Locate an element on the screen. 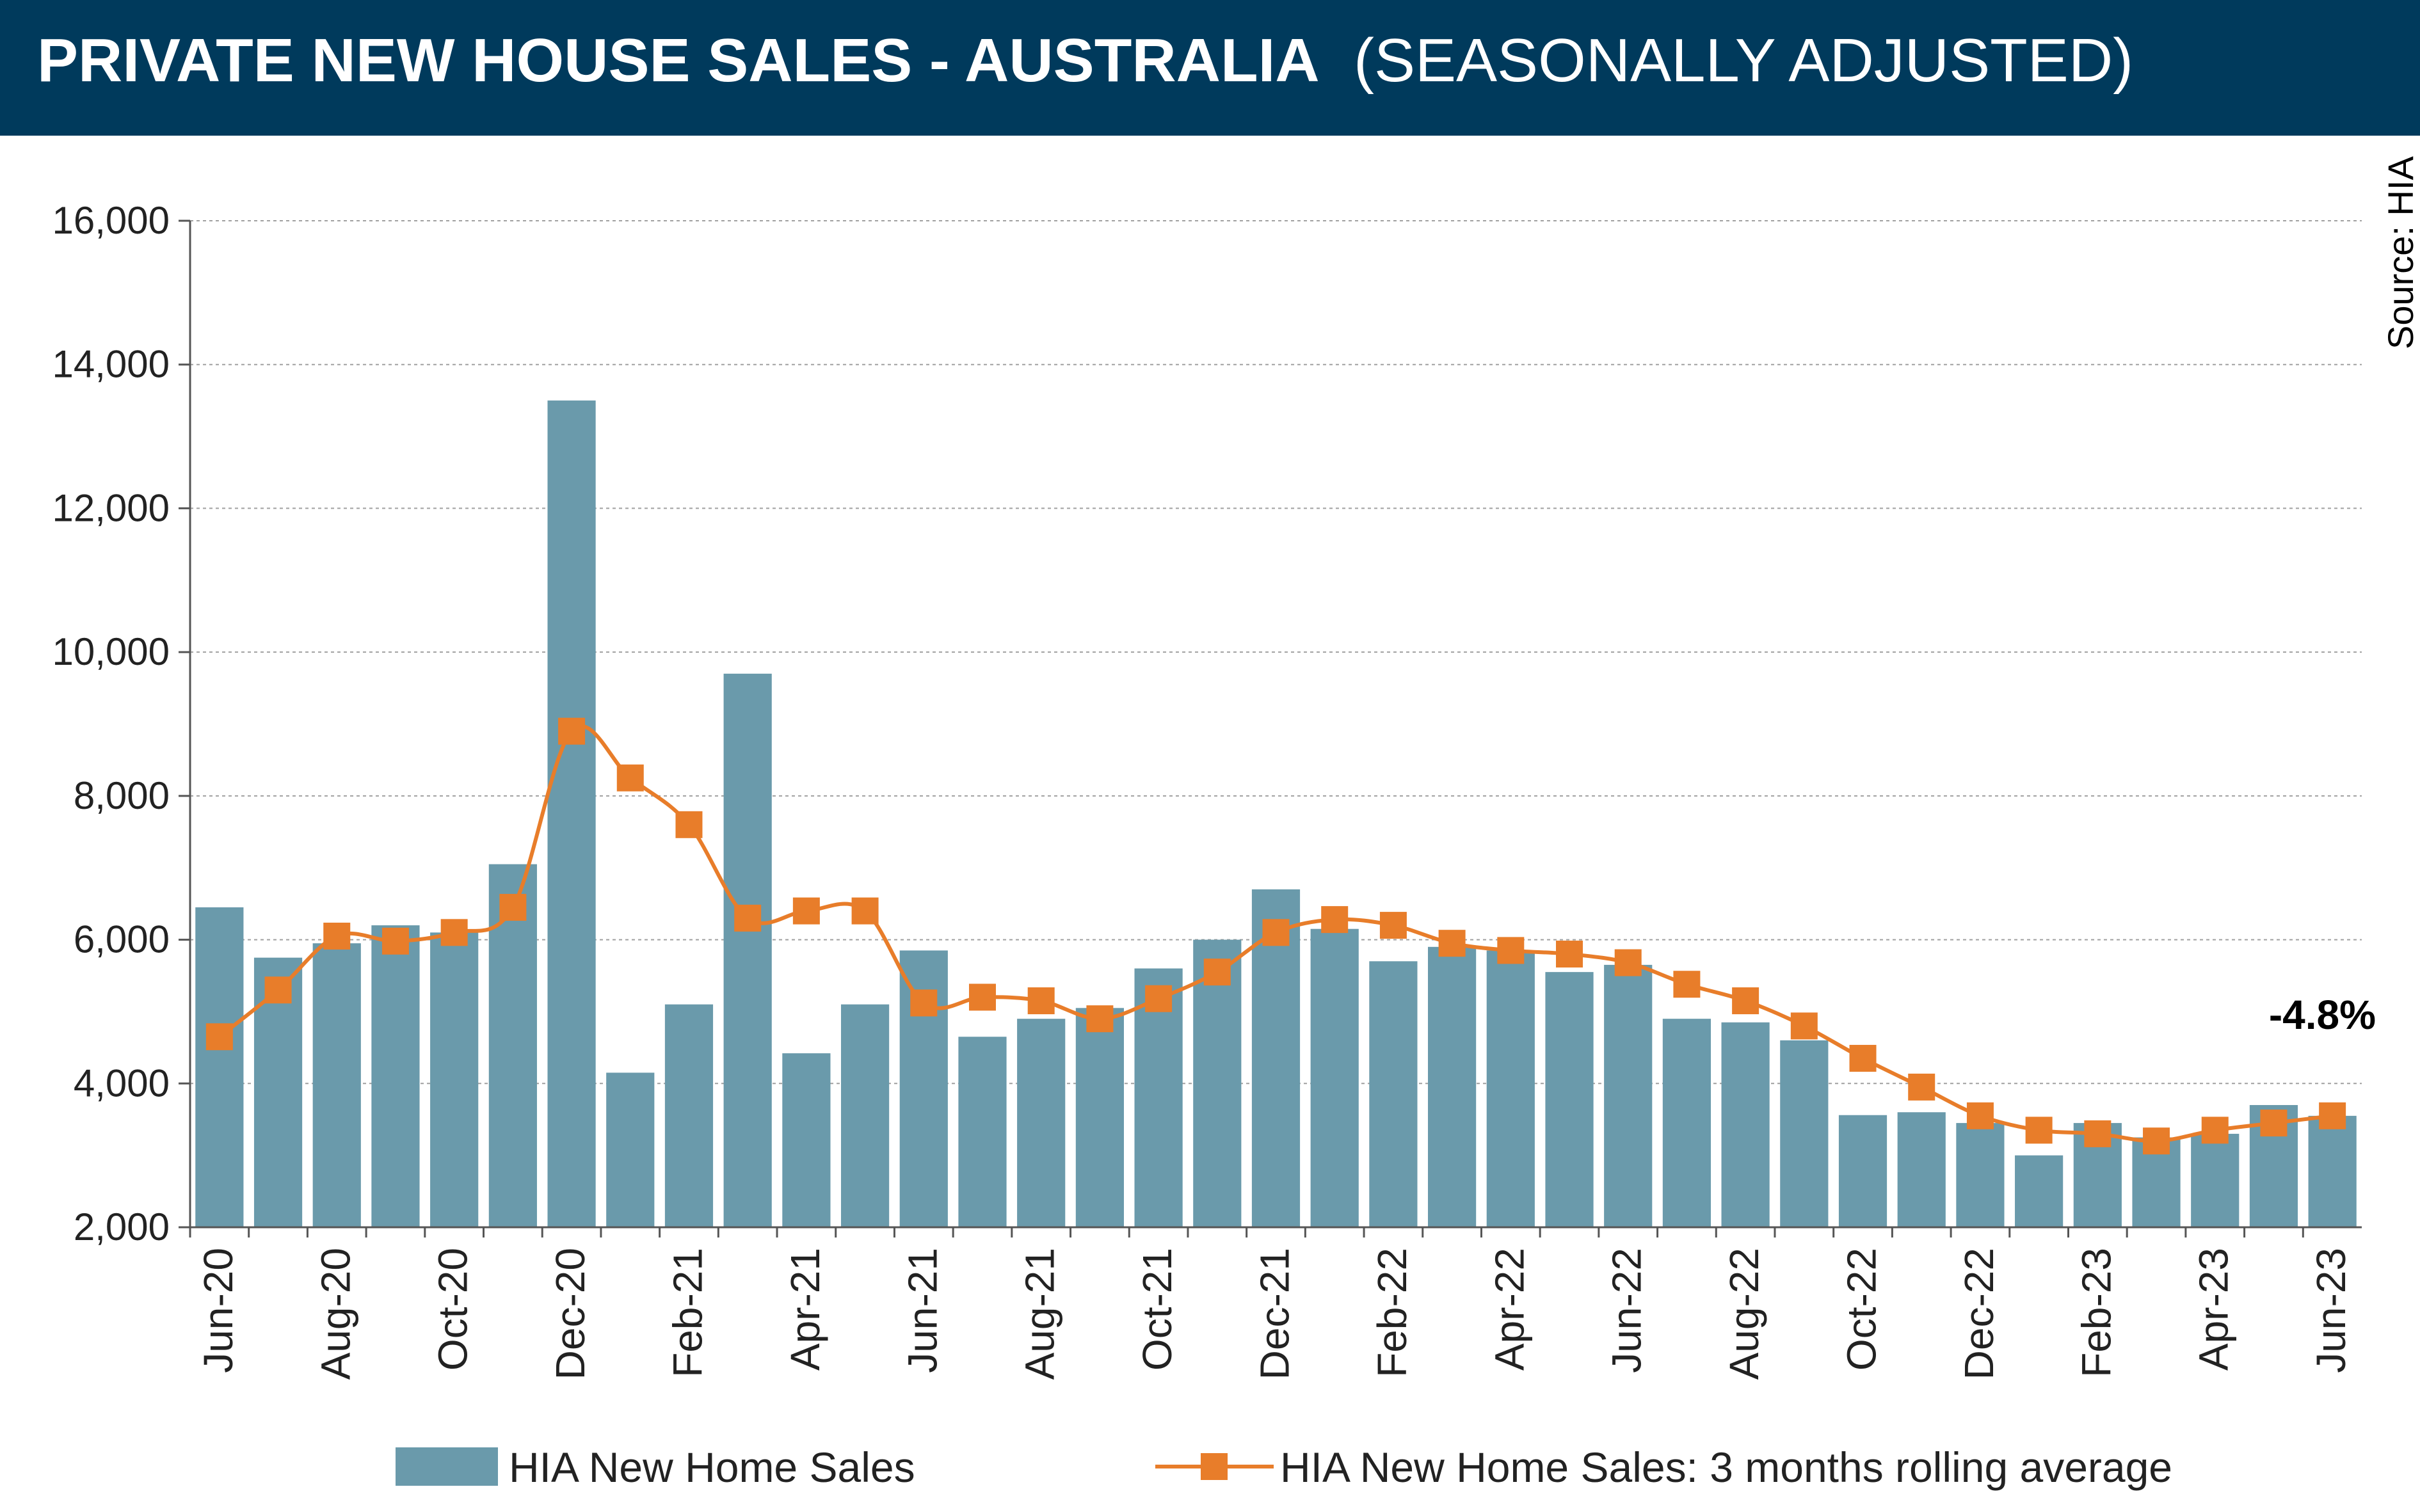 This screenshot has height=1512, width=2420. title-bar is located at coordinates (1210, 68).